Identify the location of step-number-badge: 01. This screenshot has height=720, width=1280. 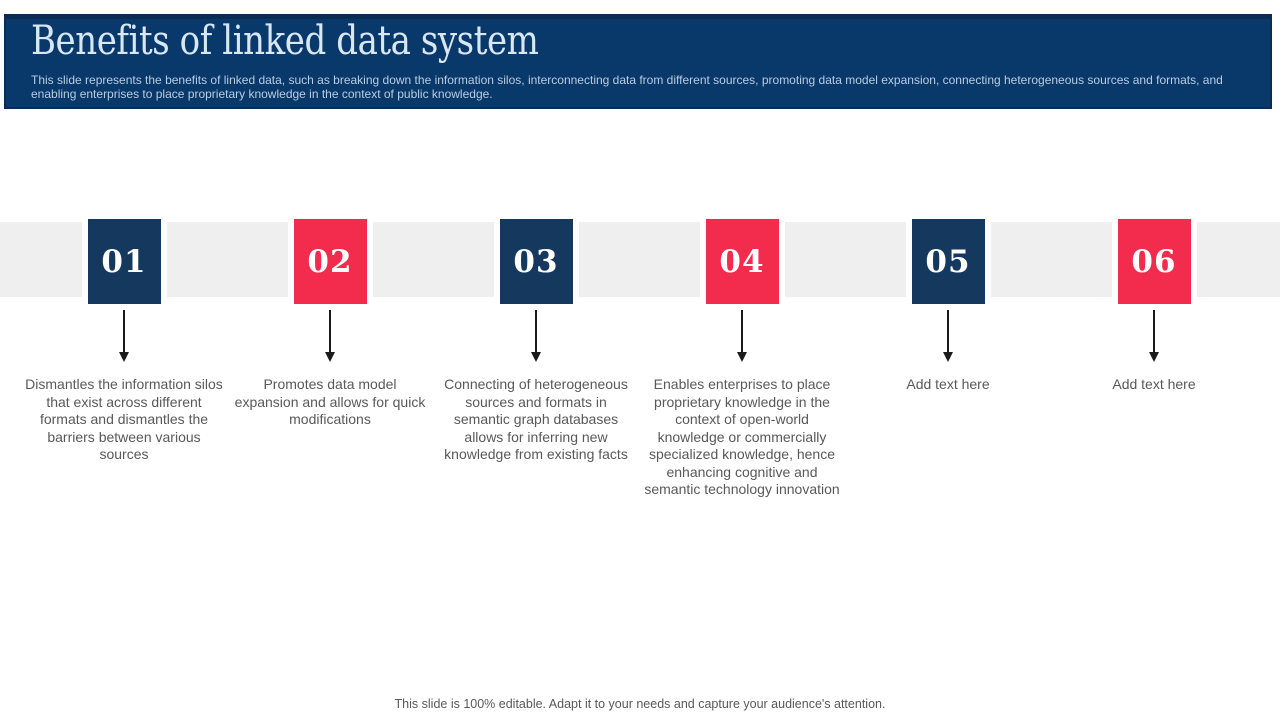
(124, 261).